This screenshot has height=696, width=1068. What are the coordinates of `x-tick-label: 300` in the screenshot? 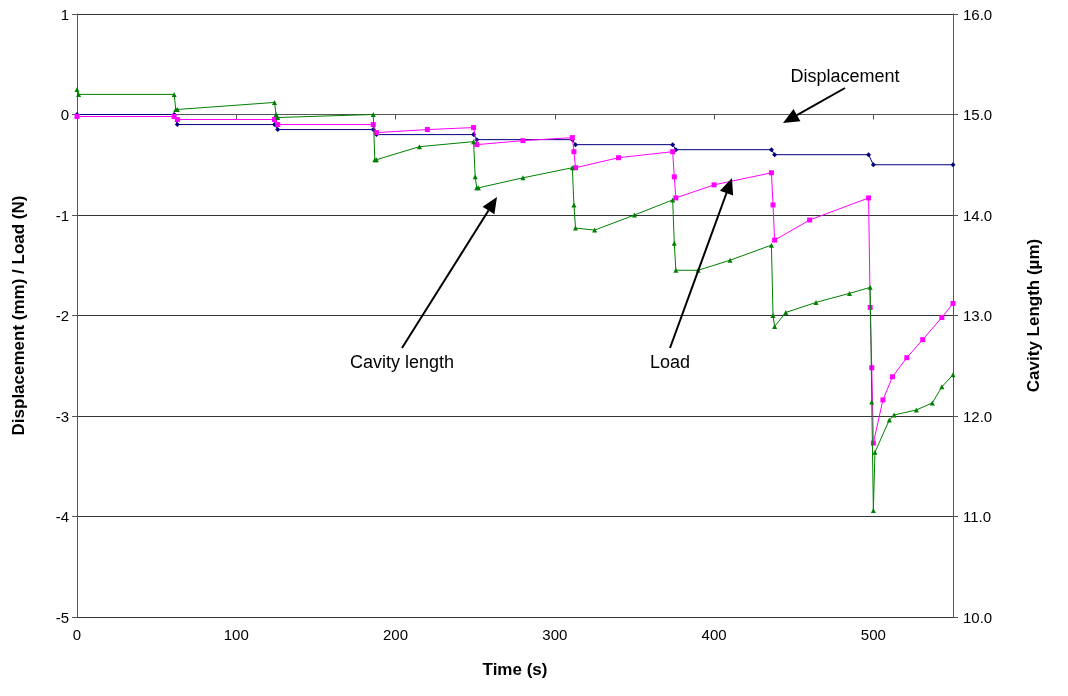 It's located at (555, 634).